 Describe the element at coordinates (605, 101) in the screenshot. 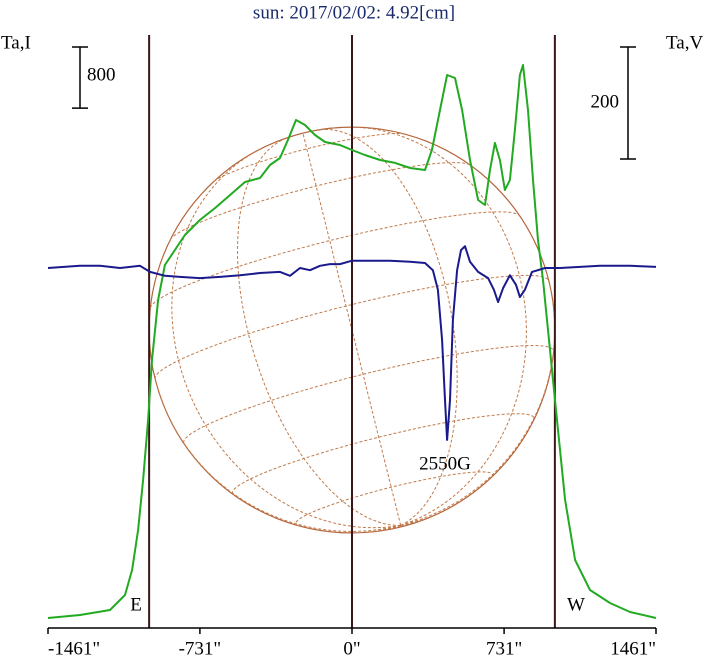

I see `scale-bar-label: 200` at that location.